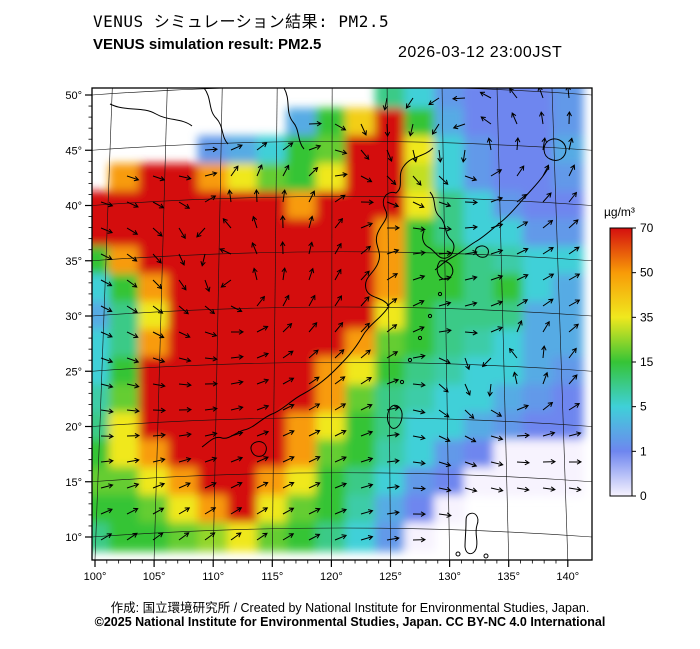 The image size is (700, 649). I want to click on lon-tick-label: 125°, so click(390, 577).